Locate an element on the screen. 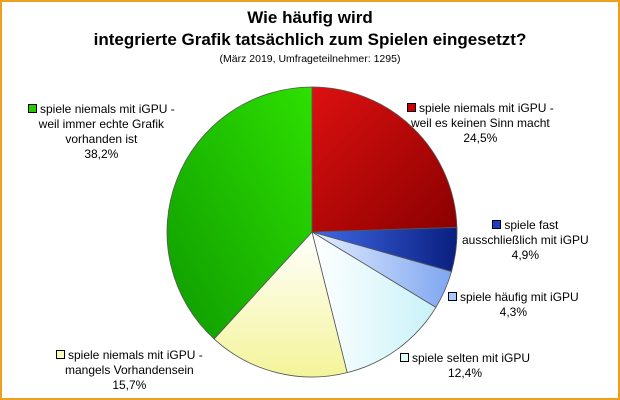 The height and width of the screenshot is (400, 620). chart-title-line1: Wie häufig wird is located at coordinates (310, 17).